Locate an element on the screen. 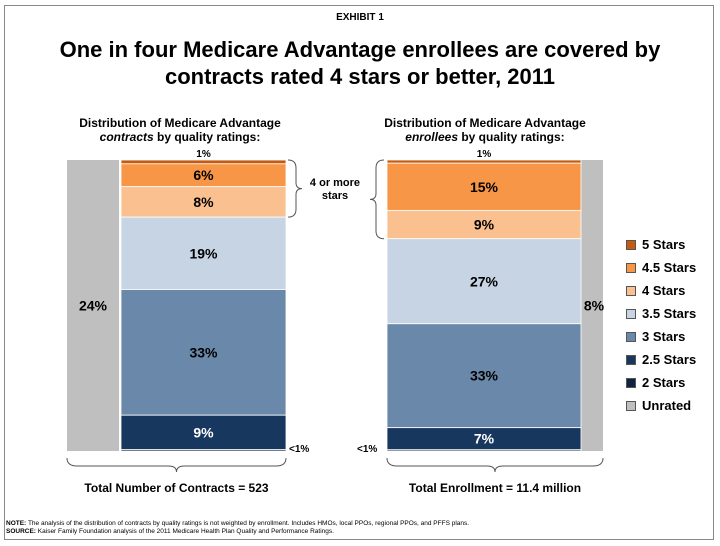 This screenshot has width=720, height=546. right-unrated-bar is located at coordinates (592, 305).